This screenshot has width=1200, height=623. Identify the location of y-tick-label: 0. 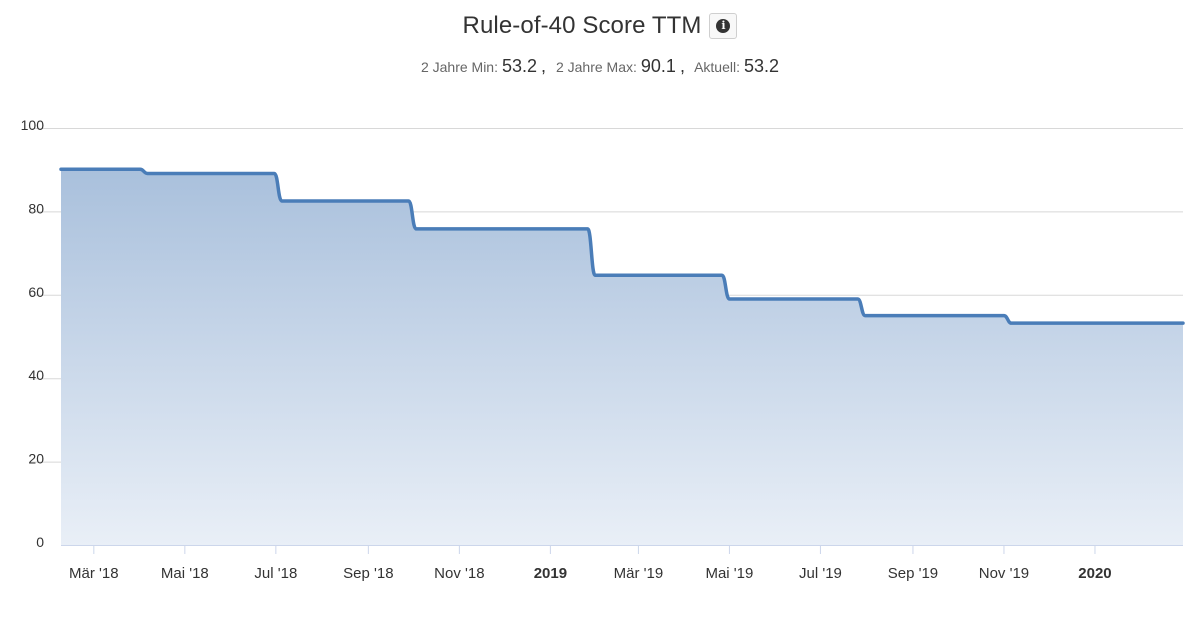
(40, 542).